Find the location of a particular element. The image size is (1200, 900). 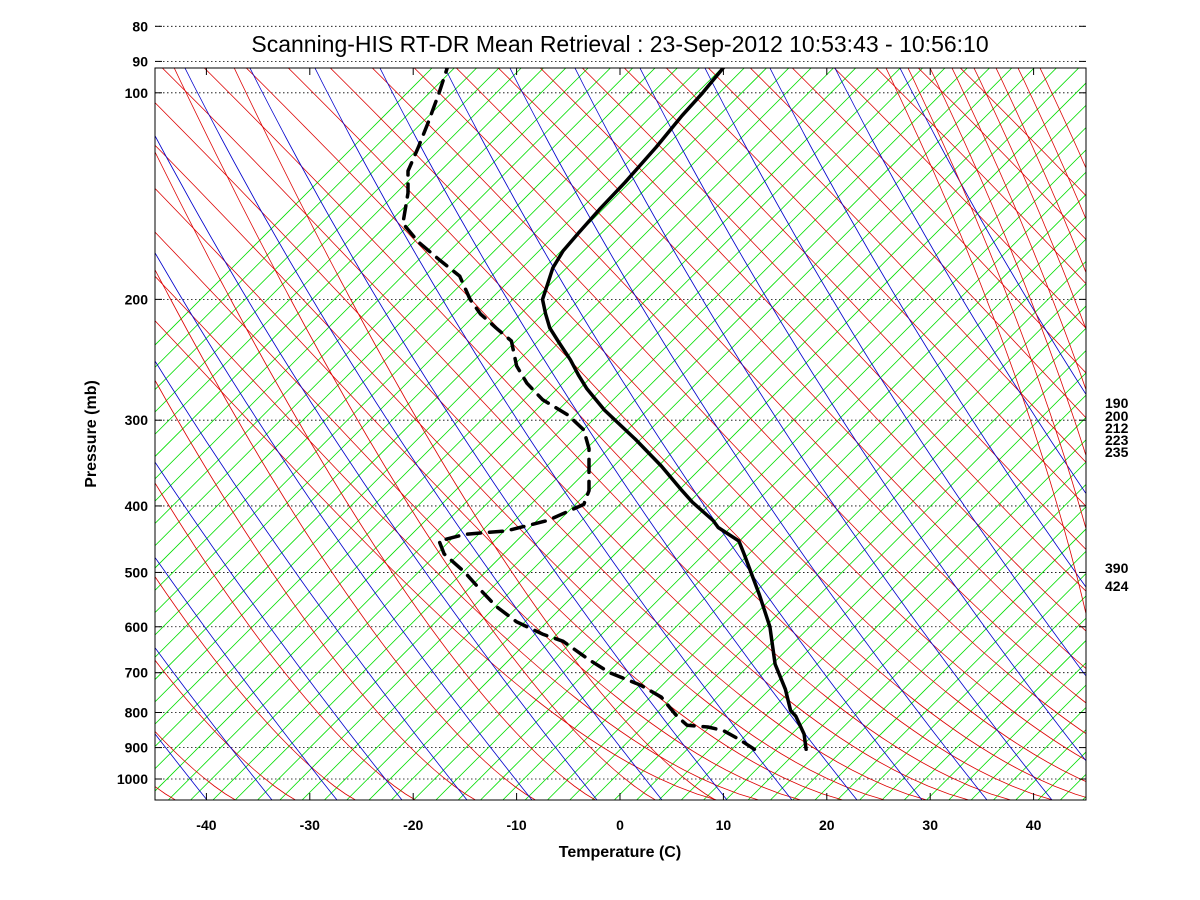

y-tick-label: 700 is located at coordinates (137, 673).